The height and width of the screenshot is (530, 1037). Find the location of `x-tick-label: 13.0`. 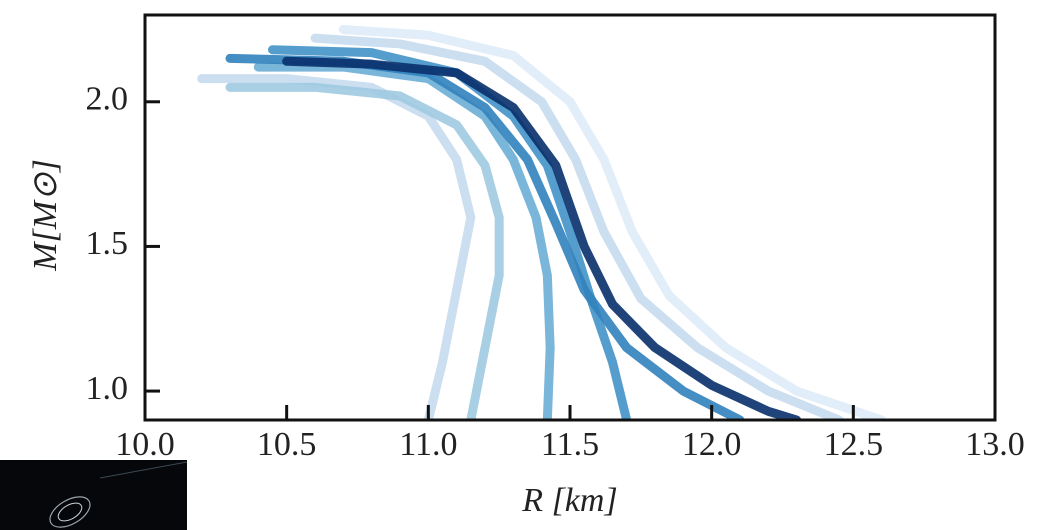

x-tick-label: 13.0 is located at coordinates (995, 444).